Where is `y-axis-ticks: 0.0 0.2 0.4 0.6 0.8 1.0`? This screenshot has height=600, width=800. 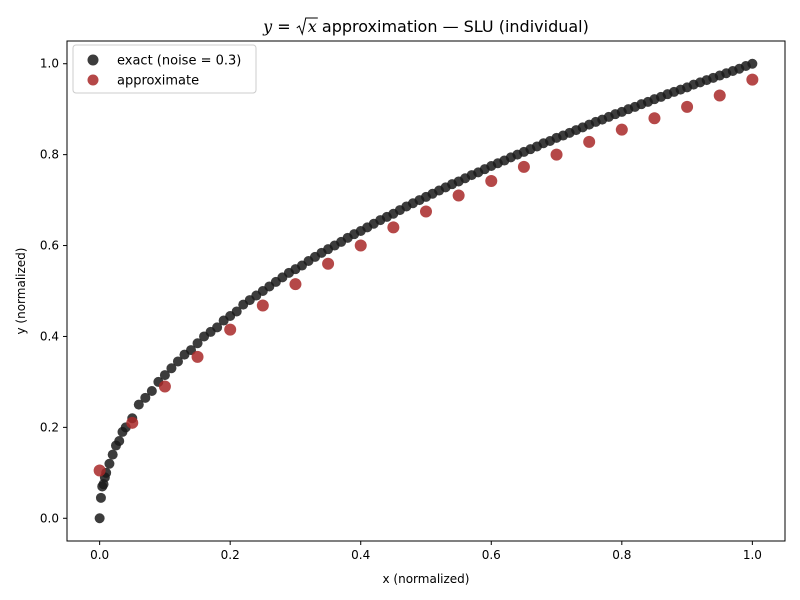 y-axis-ticks: 0.0 0.2 0.4 0.6 0.8 1.0 is located at coordinates (53, 291).